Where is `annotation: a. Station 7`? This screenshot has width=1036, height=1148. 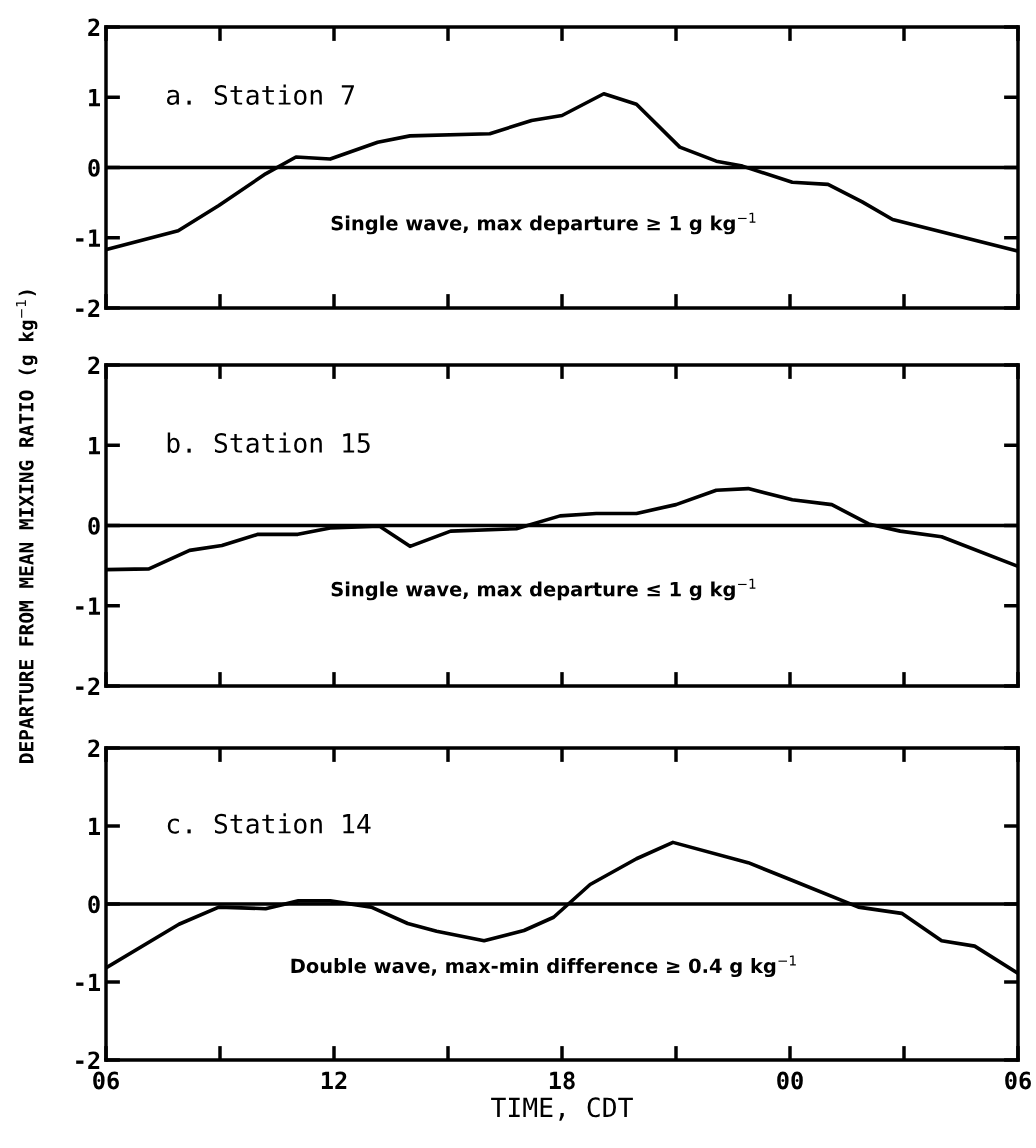 annotation: a. Station 7 is located at coordinates (260, 94).